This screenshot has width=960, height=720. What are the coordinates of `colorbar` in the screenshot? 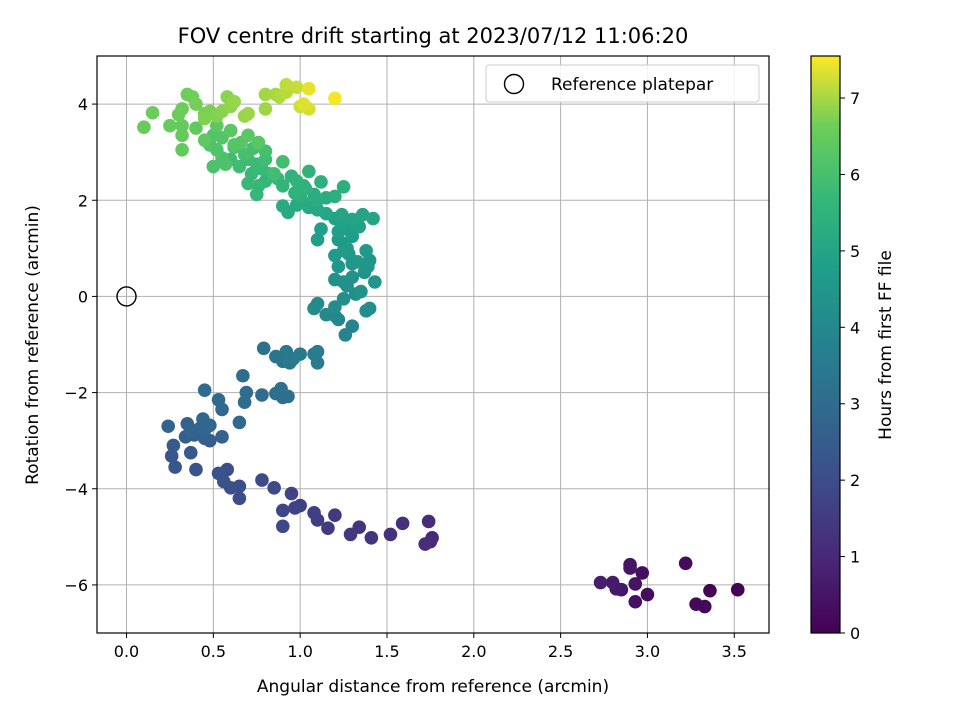 It's located at (825, 344).